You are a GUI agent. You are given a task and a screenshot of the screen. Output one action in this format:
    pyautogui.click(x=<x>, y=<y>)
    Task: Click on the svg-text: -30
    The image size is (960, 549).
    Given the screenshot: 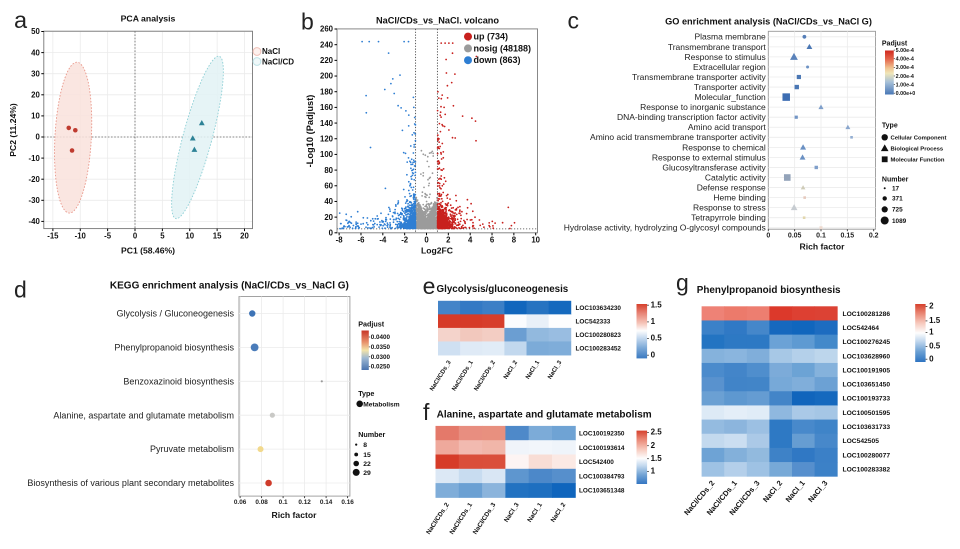 What is the action you would take?
    pyautogui.click(x=35, y=200)
    